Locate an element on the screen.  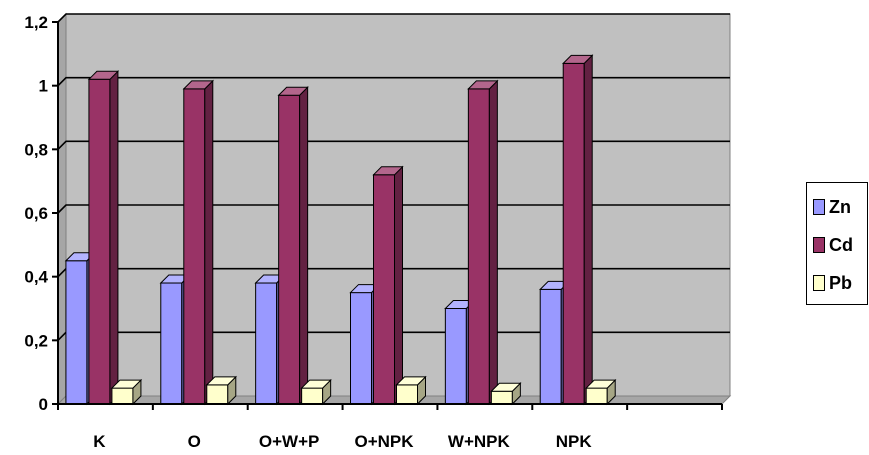
x-tick-label: O is located at coordinates (194, 441).